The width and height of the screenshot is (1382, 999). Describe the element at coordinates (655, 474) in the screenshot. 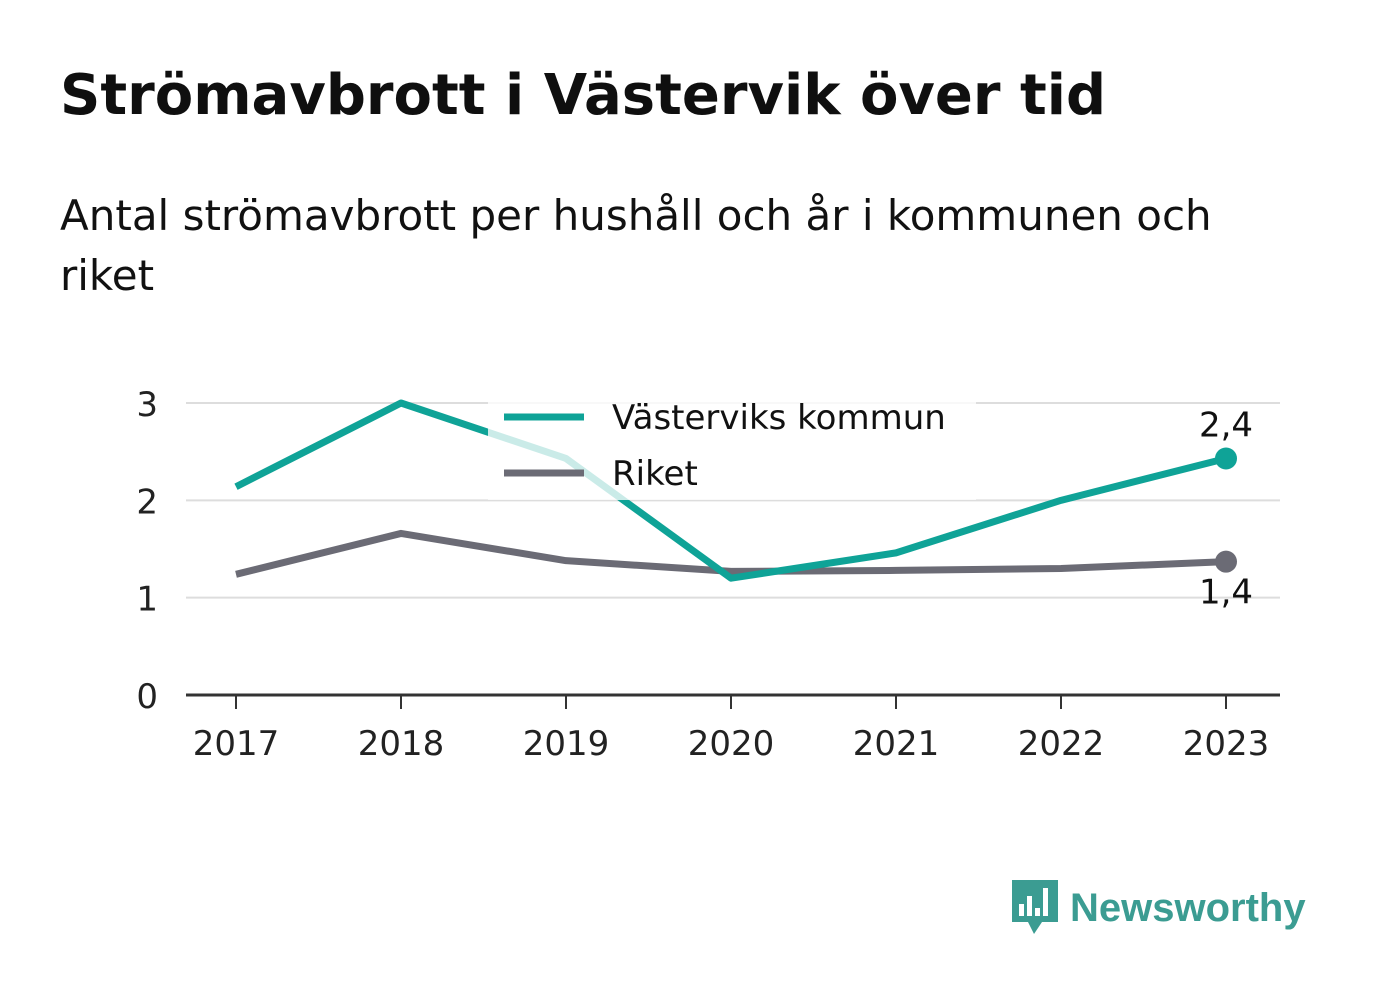

I see `legend-label: Riket` at that location.